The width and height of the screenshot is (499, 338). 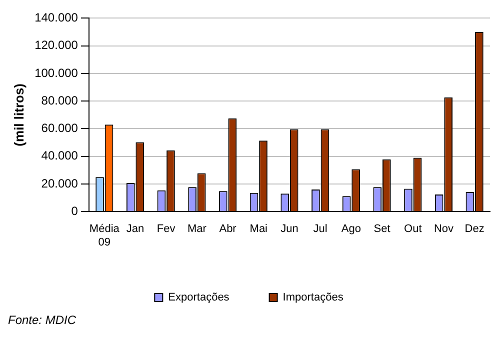 What do you see at coordinates (43, 320) in the screenshot?
I see `source-note: Fonte: MDIC` at bounding box center [43, 320].